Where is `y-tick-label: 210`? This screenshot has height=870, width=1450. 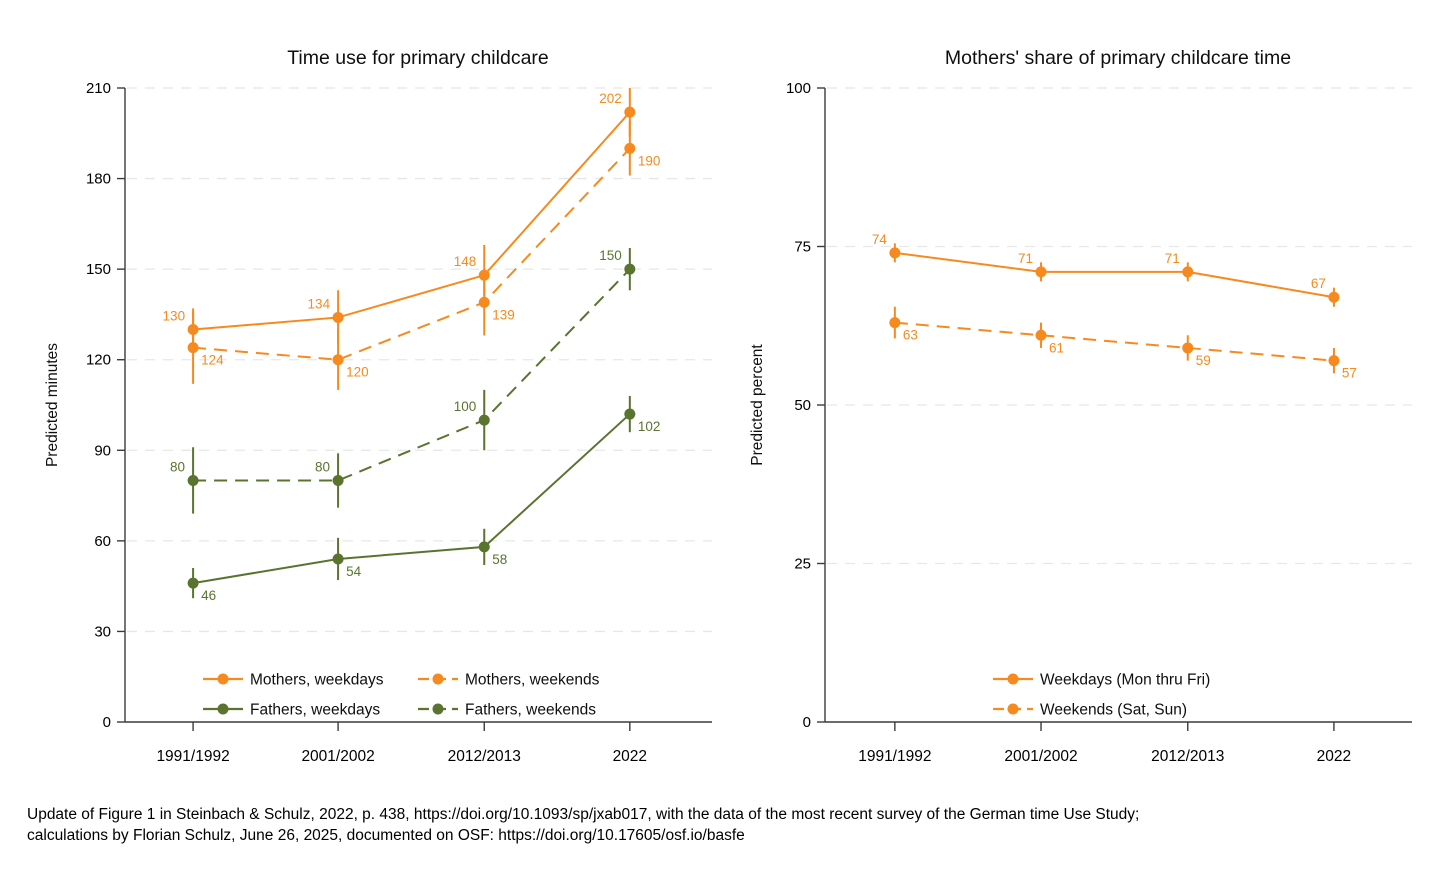 y-tick-label: 210 is located at coordinates (98, 88).